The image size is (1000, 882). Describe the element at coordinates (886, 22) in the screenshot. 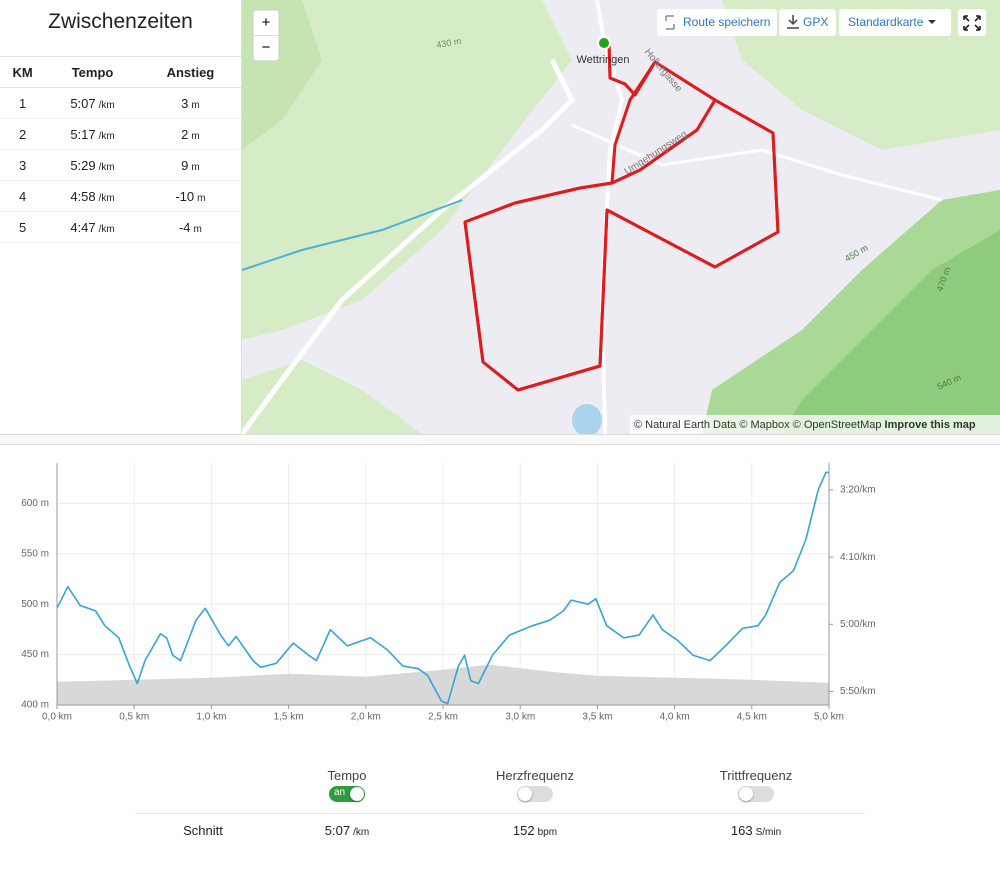

I see `map-style-label: Standardkarte` at that location.